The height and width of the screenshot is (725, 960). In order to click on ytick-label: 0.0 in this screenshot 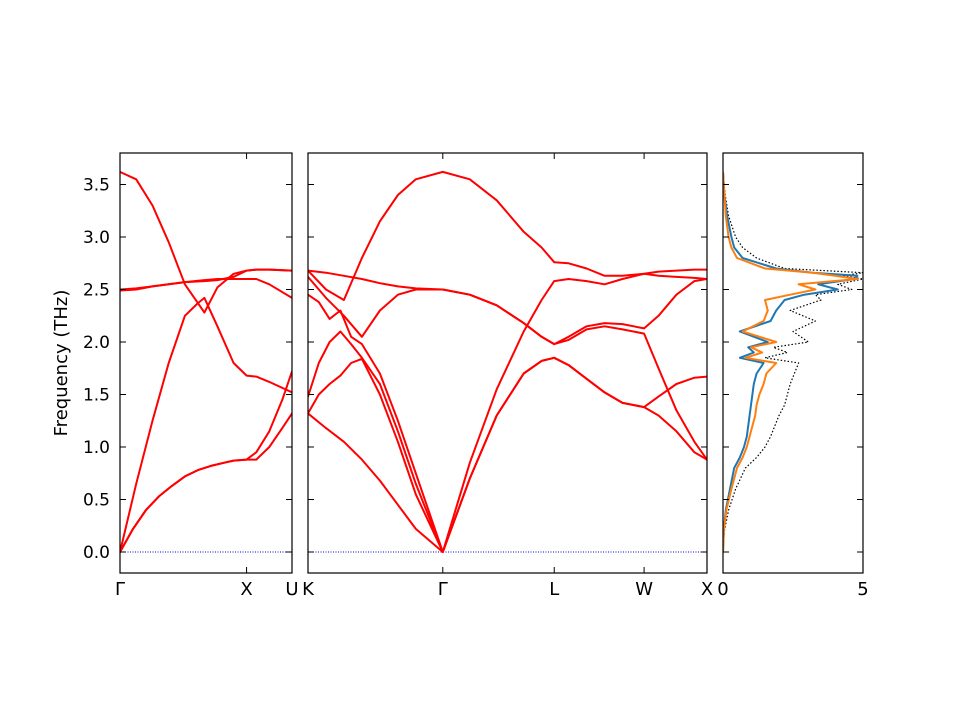, I will do `click(96, 553)`.